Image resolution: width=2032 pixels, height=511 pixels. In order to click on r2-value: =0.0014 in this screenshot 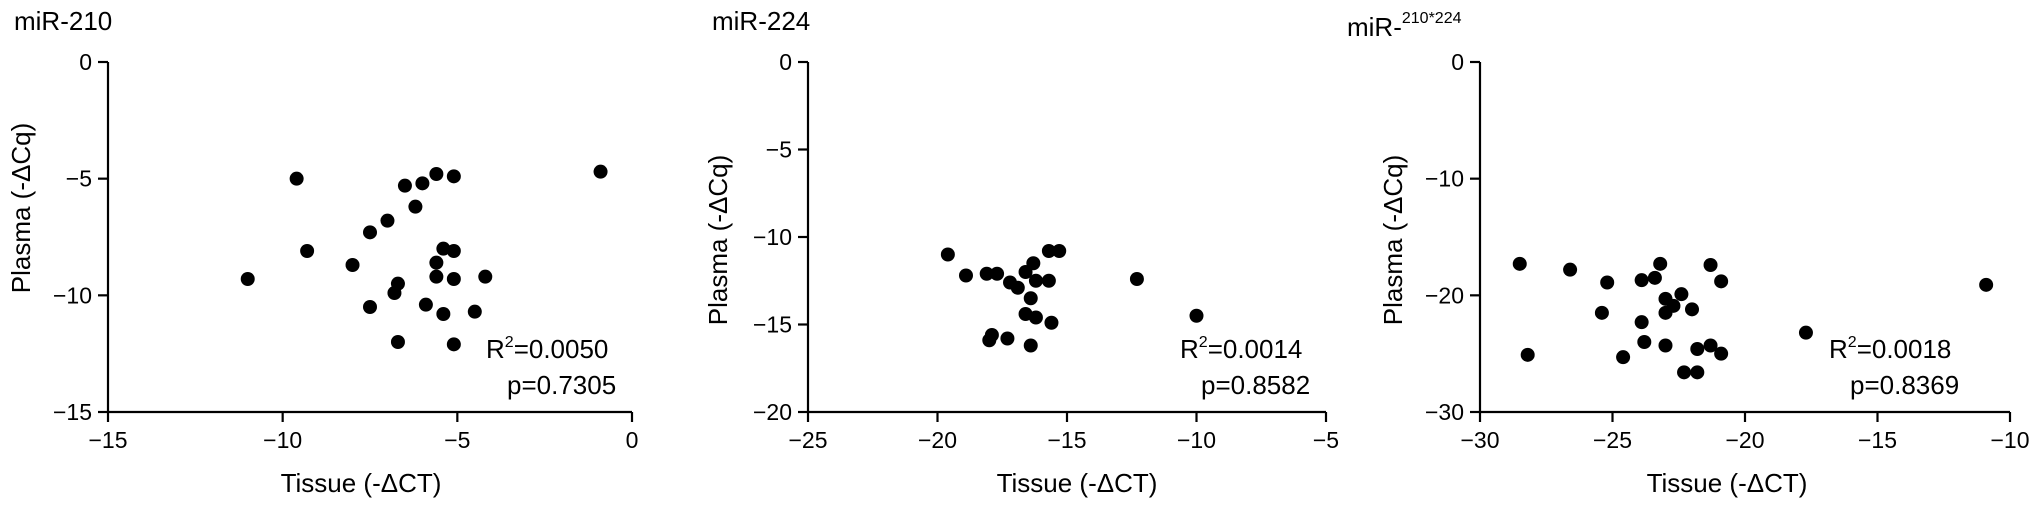, I will do `click(1255, 349)`.